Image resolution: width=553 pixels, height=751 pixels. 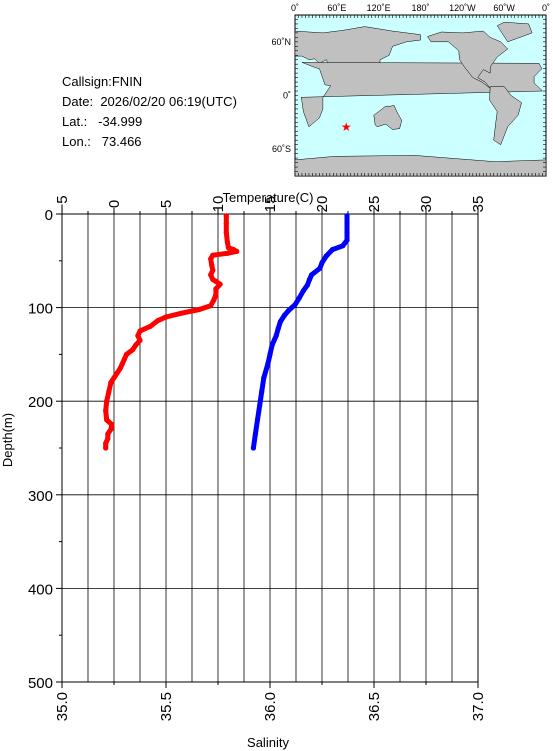 I want to click on map-lat-label: 60˚N, so click(x=281, y=42).